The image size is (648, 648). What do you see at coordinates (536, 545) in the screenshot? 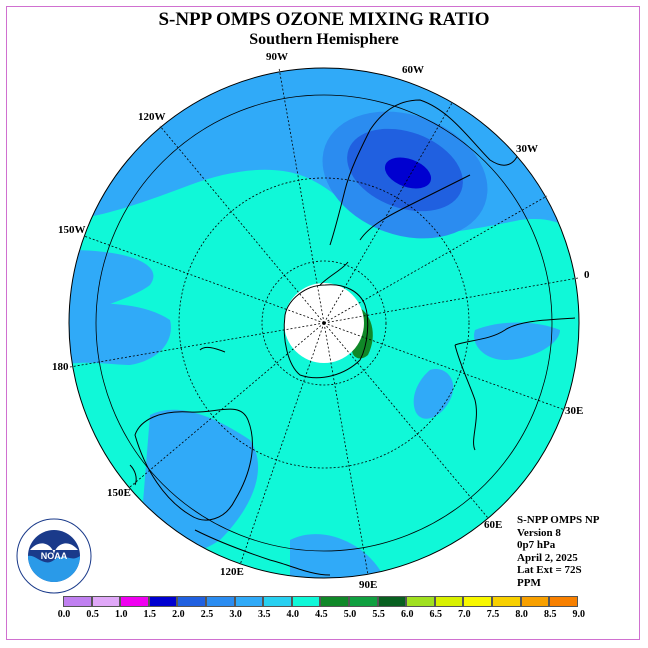
I see `info-pressure: 0p7 hPa` at bounding box center [536, 545].